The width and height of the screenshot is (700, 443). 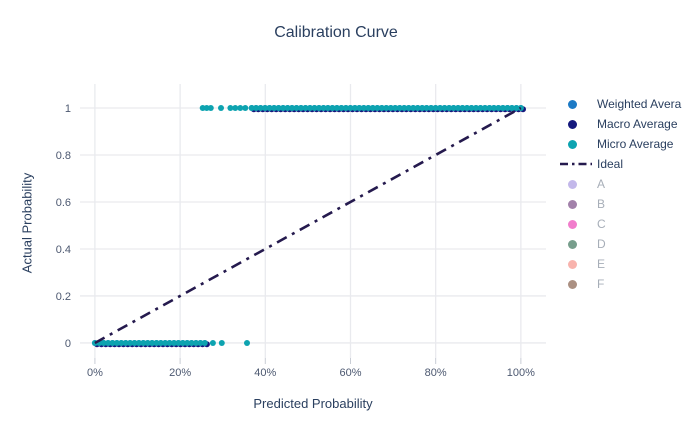 I want to click on legend-label: Macro Average, so click(x=637, y=124).